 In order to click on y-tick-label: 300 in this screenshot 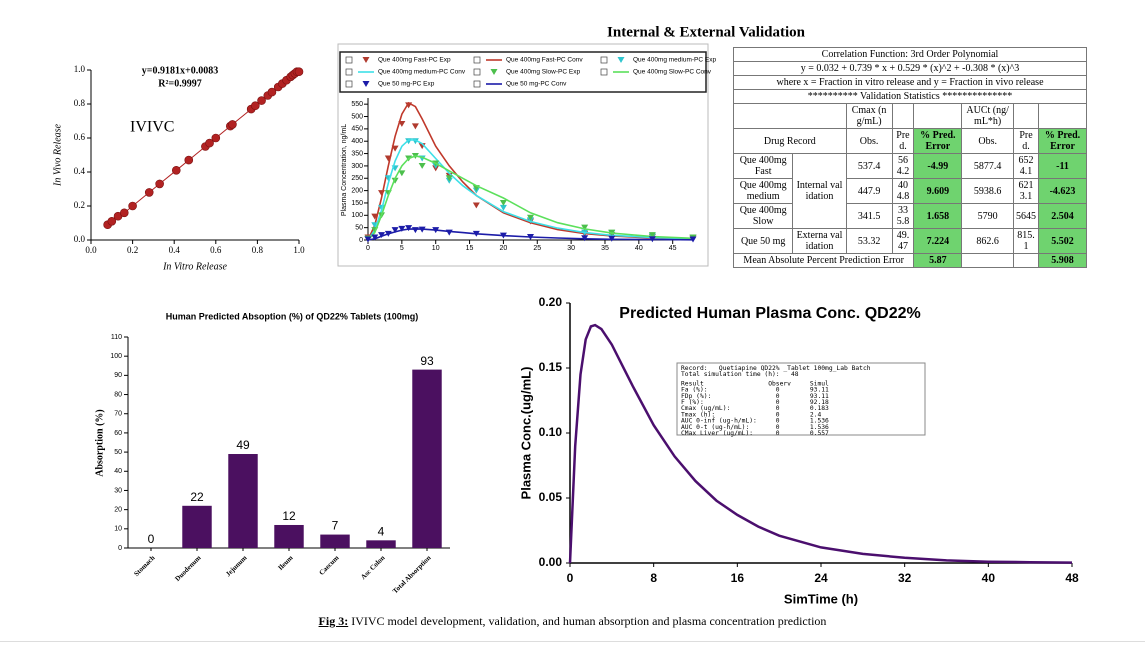, I will do `click(357, 166)`.